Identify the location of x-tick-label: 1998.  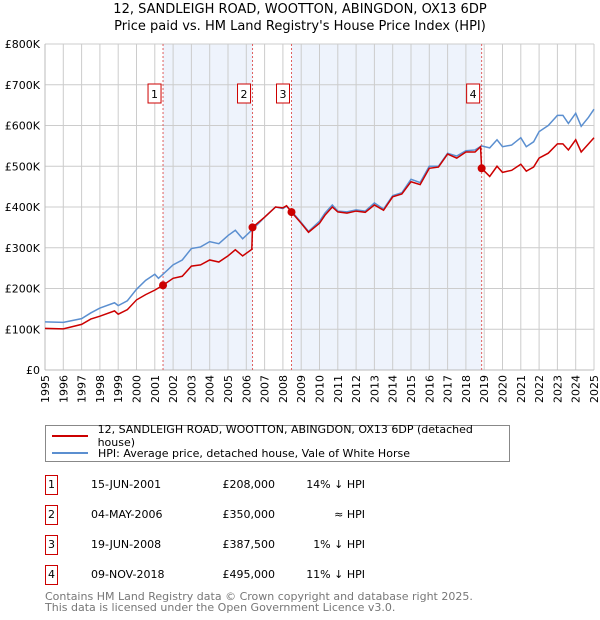
(100, 389).